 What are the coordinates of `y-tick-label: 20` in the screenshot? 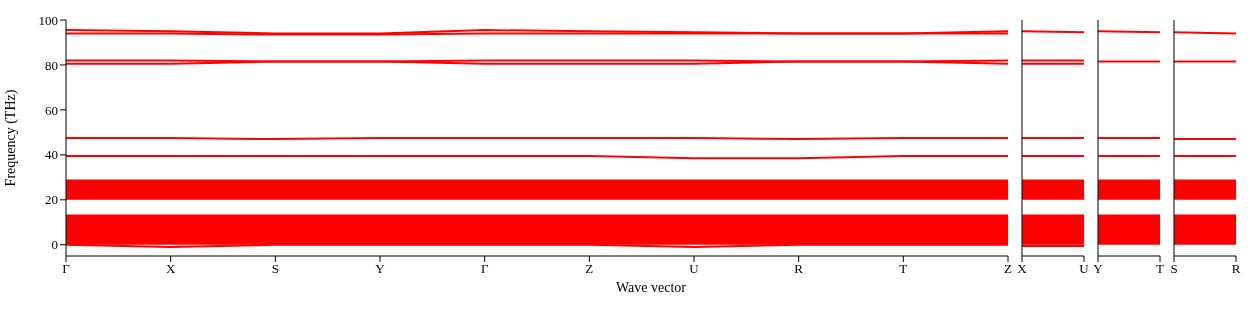 It's located at (51, 200).